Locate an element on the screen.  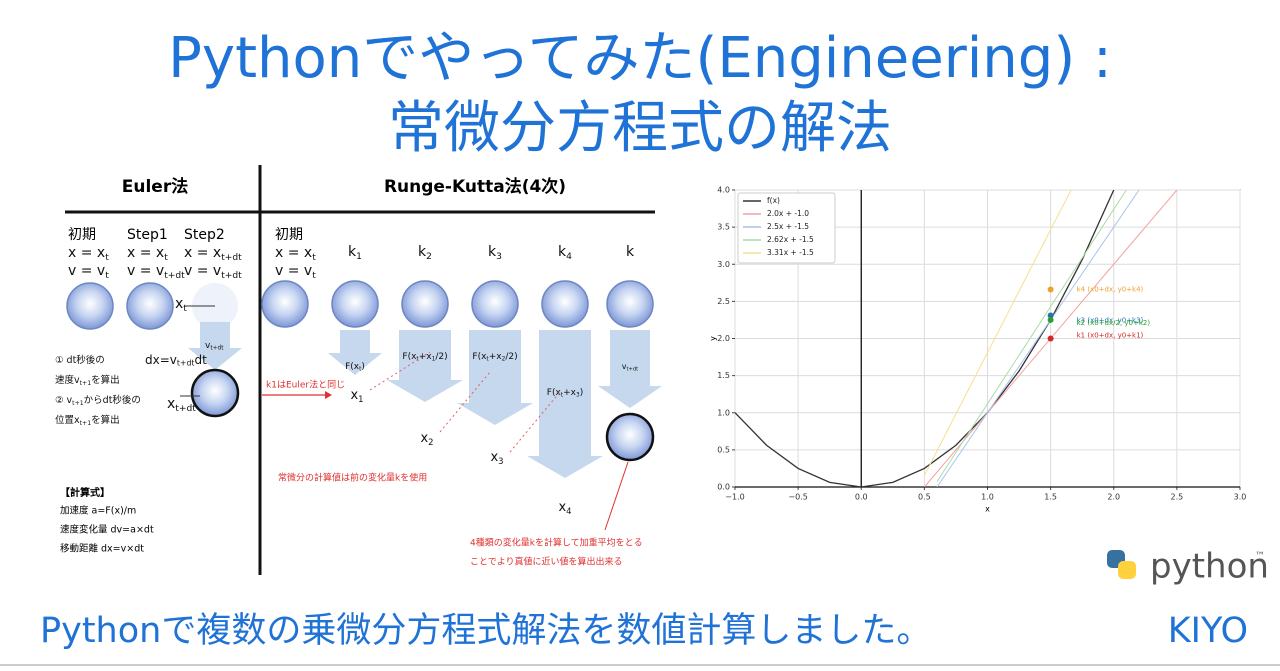
section-title: Euler法 is located at coordinates (155, 186).